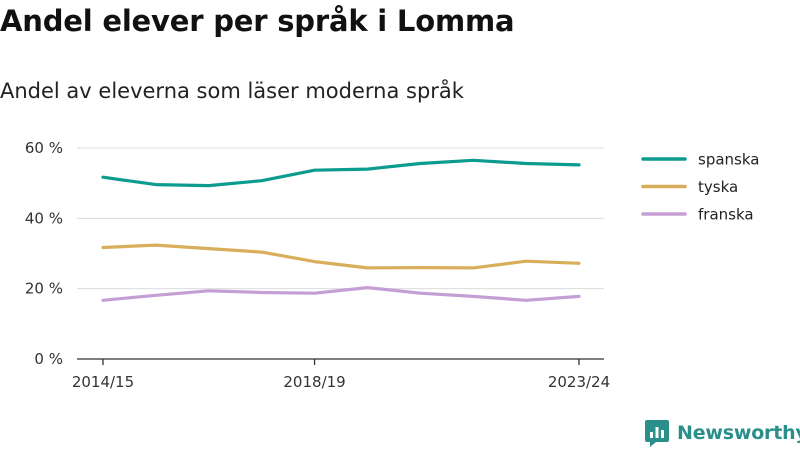 The width and height of the screenshot is (800, 450). What do you see at coordinates (103, 382) in the screenshot?
I see `x-tick-label: 2014/15` at bounding box center [103, 382].